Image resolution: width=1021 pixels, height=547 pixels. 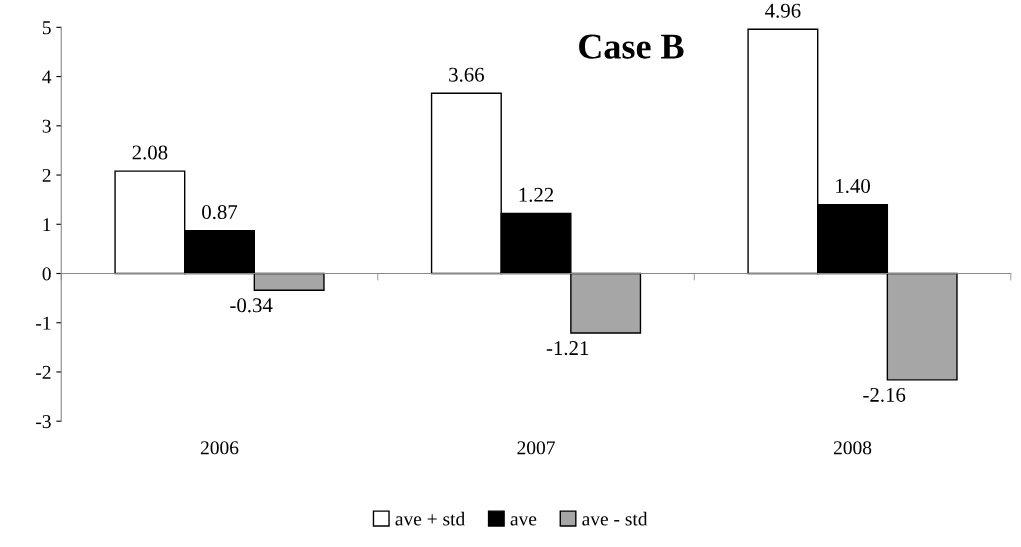 I want to click on data-label: -1.21, so click(x=567, y=348).